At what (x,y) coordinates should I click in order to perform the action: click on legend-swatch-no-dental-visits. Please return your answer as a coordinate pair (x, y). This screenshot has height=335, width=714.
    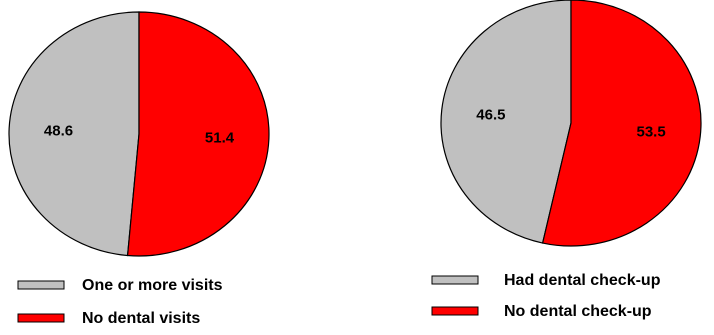
    Looking at the image, I should click on (41, 318).